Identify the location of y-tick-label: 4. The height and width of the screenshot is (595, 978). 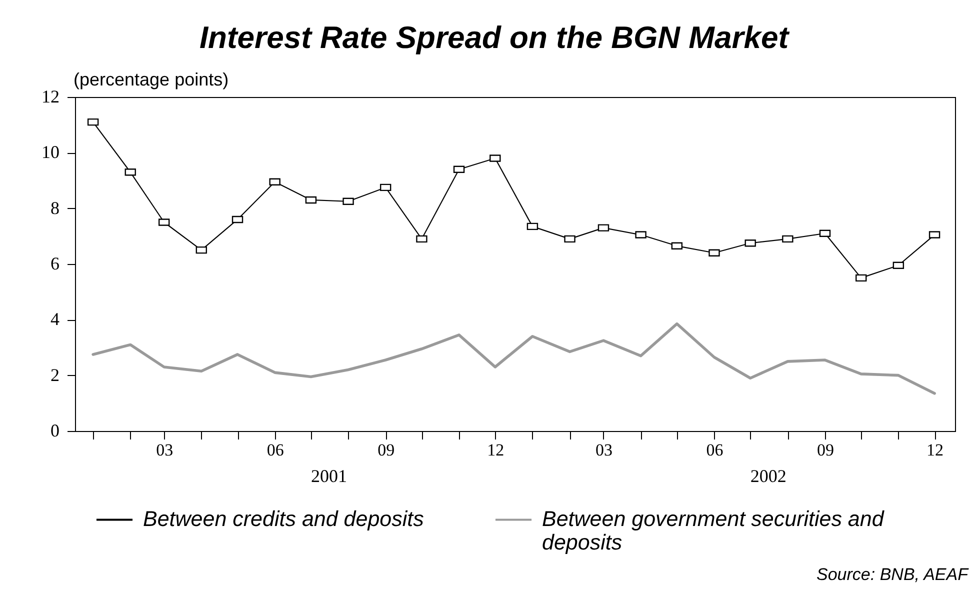
(55, 319).